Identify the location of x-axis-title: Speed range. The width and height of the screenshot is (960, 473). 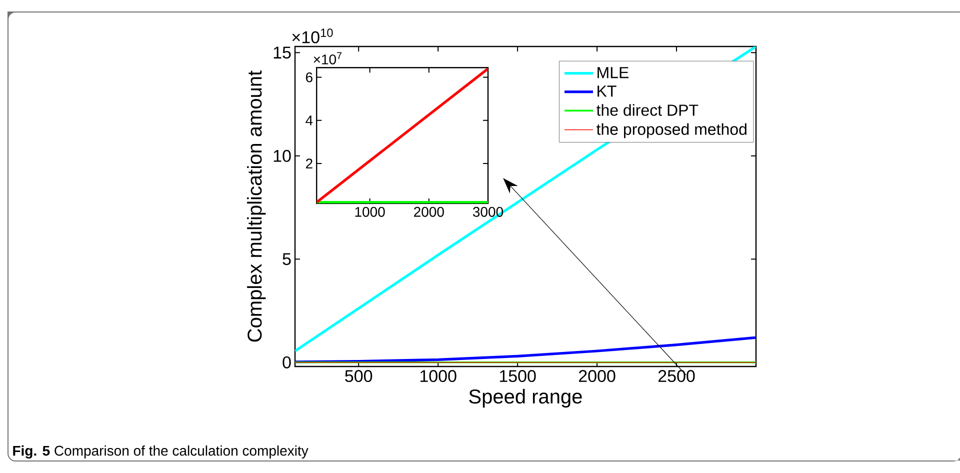
(525, 398).